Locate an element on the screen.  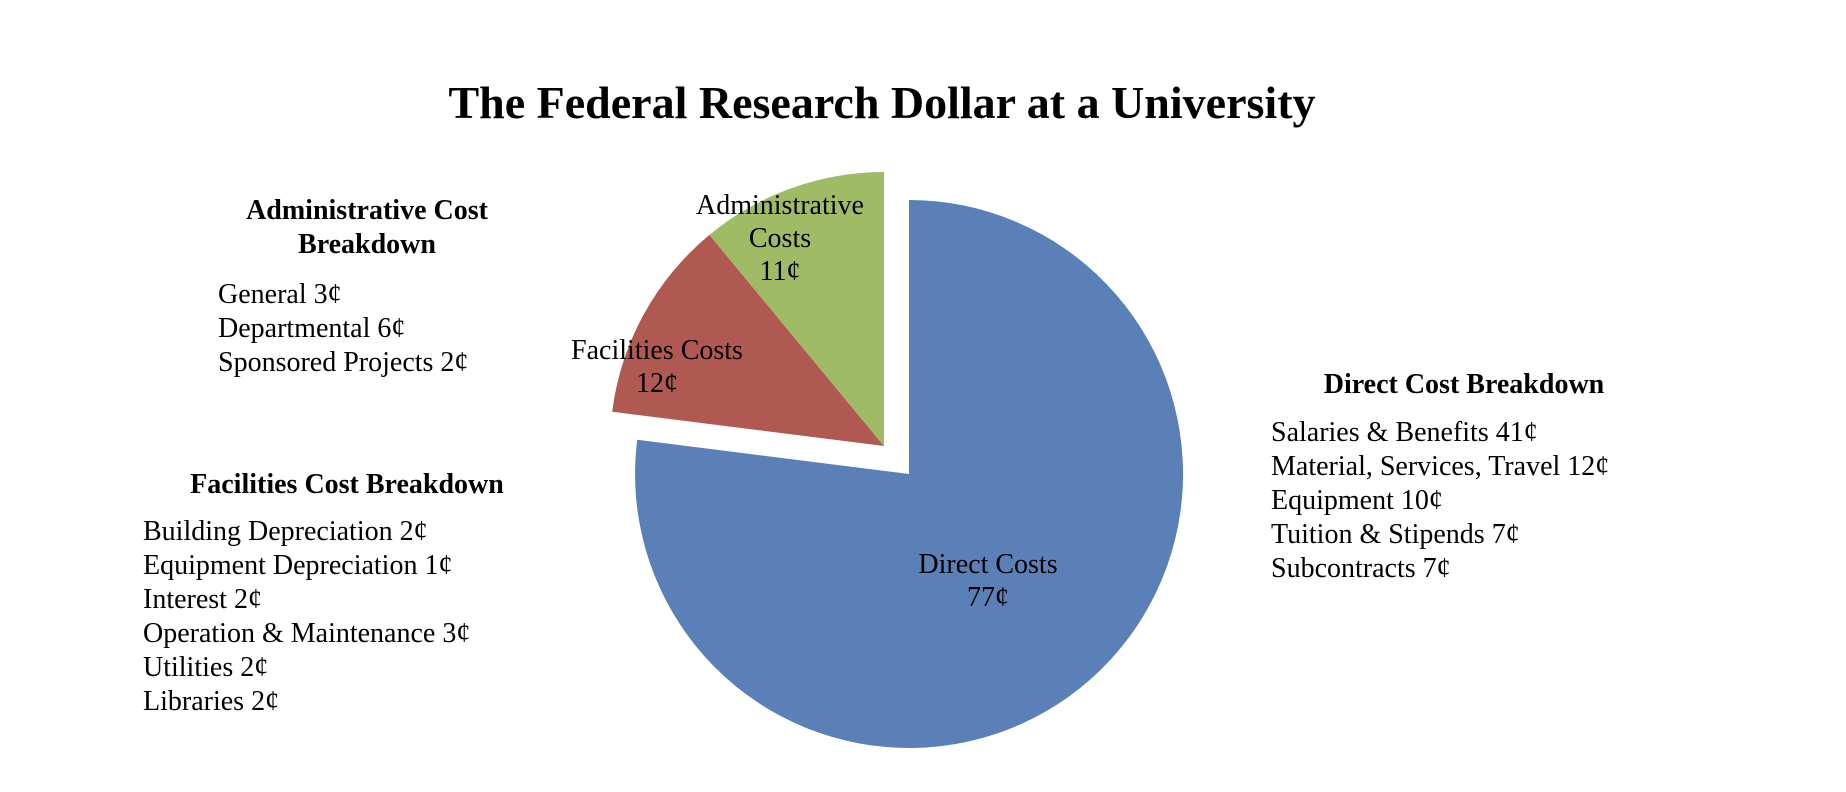
label-administrative-value: 11¢ is located at coordinates (780, 271).